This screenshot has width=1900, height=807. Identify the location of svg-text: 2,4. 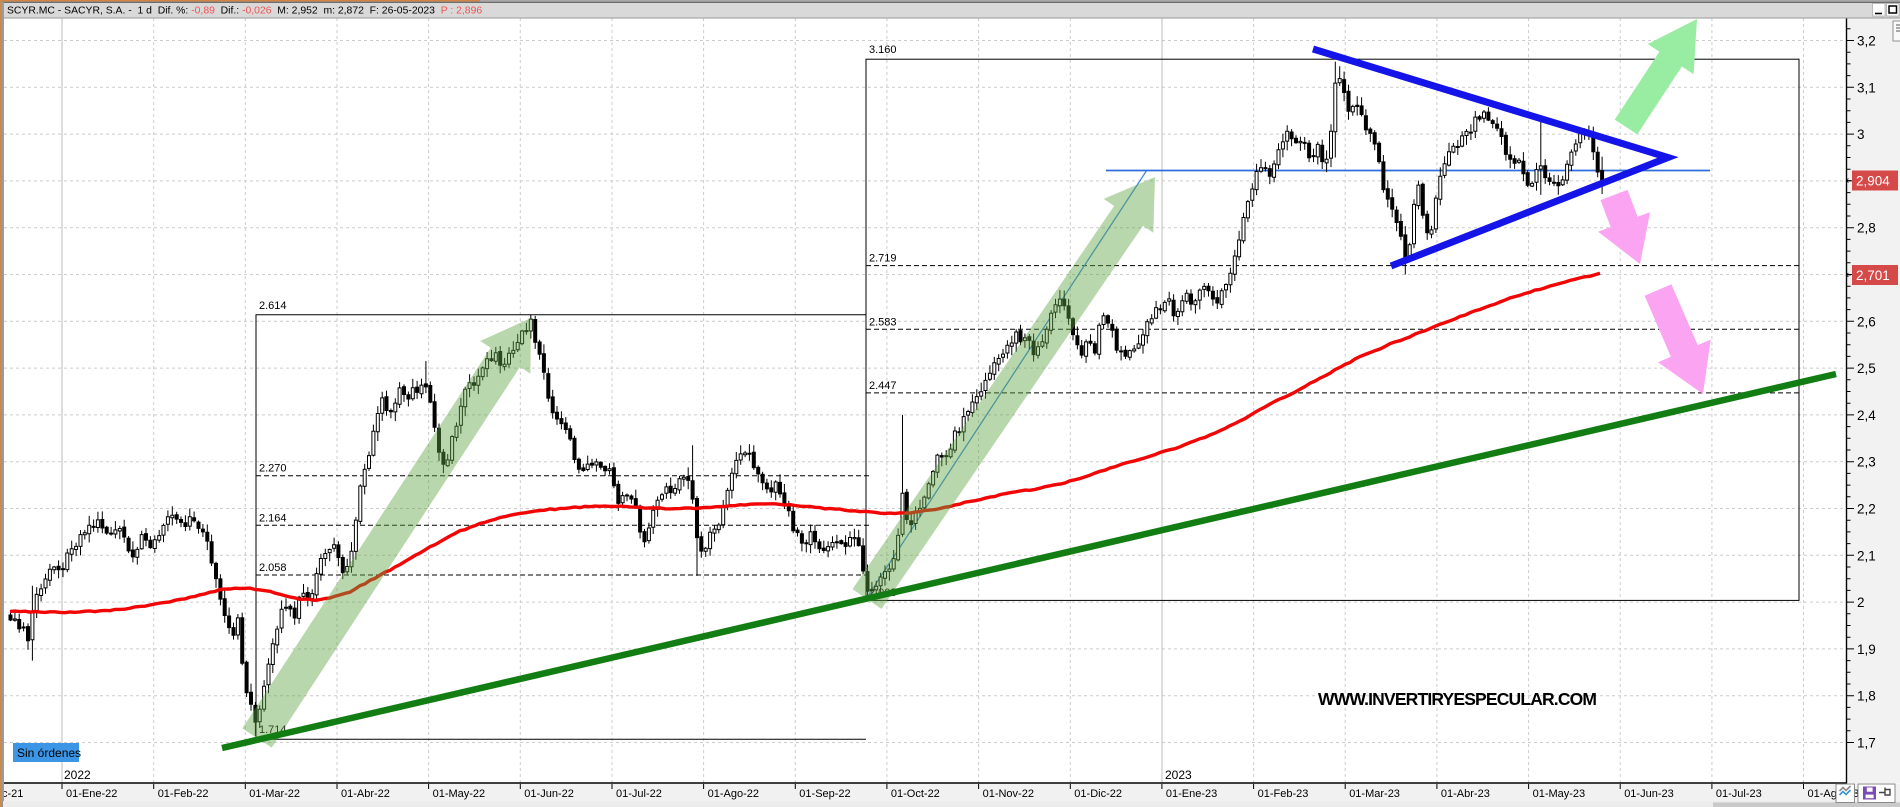
(1866, 415).